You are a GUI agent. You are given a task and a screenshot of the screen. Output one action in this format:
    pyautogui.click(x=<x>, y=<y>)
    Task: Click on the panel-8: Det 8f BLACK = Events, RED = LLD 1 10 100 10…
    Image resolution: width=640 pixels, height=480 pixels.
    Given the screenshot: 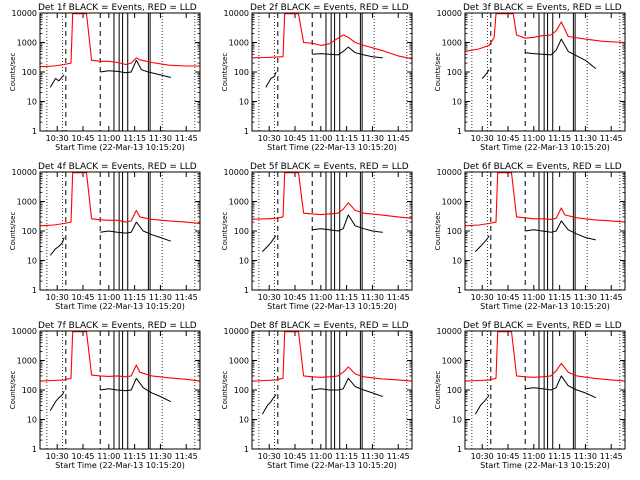 What is the action you would take?
    pyautogui.click(x=317, y=395)
    